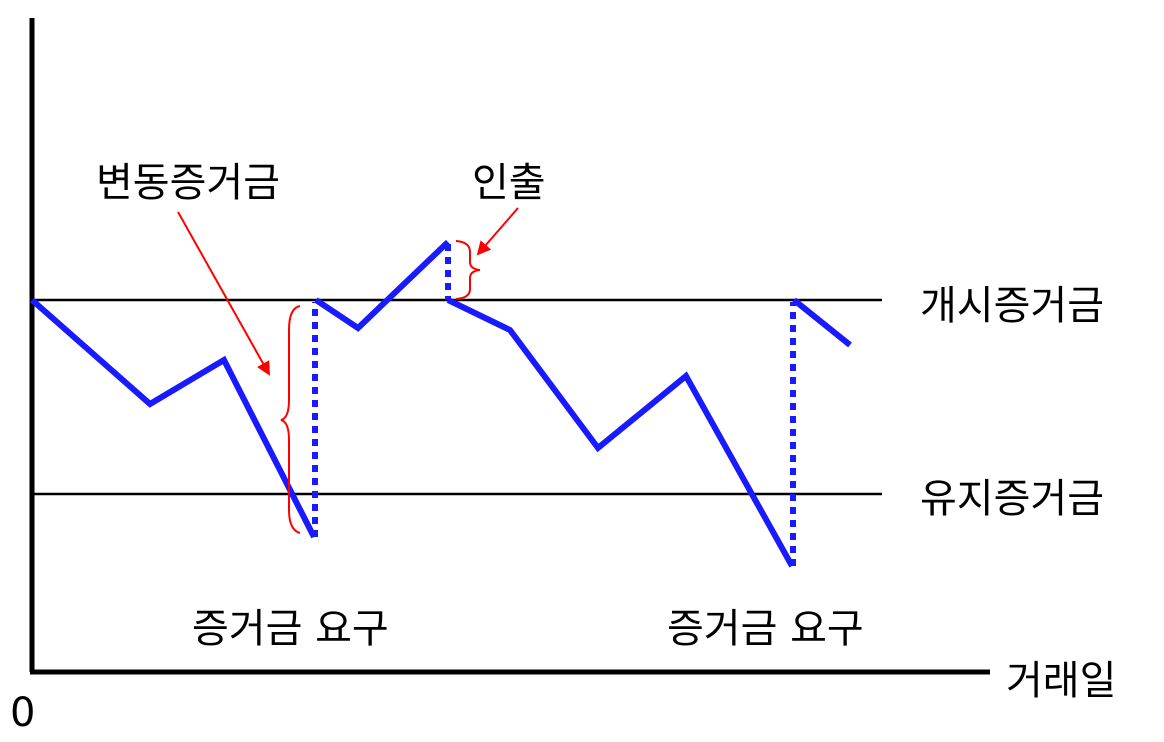 The image size is (1164, 742). Describe the element at coordinates (468, 270) in the screenshot. I see `withdrawal-brace` at that location.